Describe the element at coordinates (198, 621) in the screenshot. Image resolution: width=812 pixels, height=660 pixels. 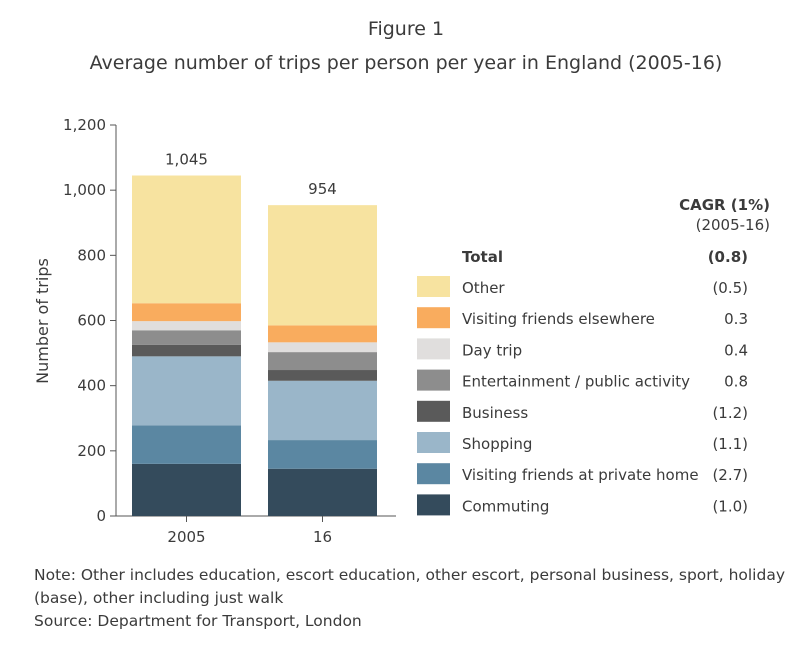
I see `source-text: Source: Department for Transport, London` at that location.